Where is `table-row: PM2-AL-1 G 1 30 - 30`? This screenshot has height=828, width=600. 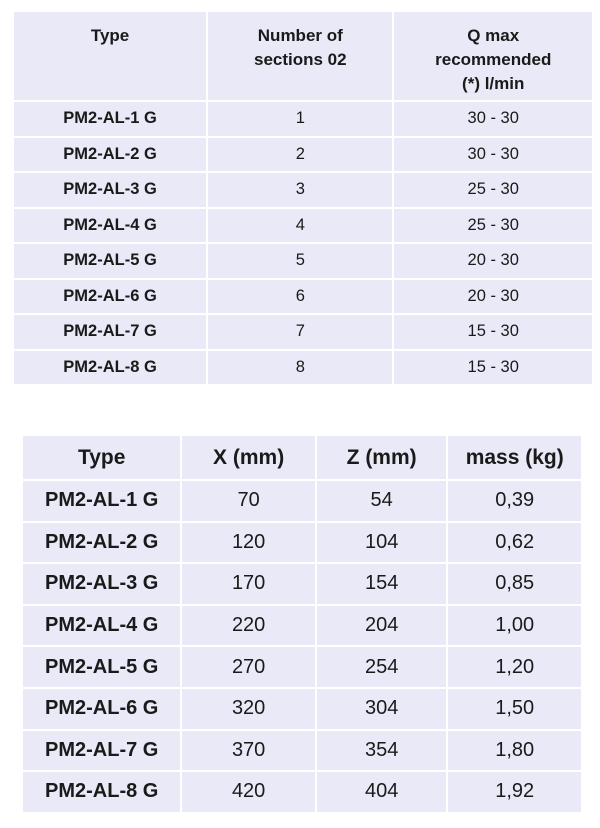 table-row: PM2-AL-1 G 1 30 - 30 is located at coordinates (303, 119).